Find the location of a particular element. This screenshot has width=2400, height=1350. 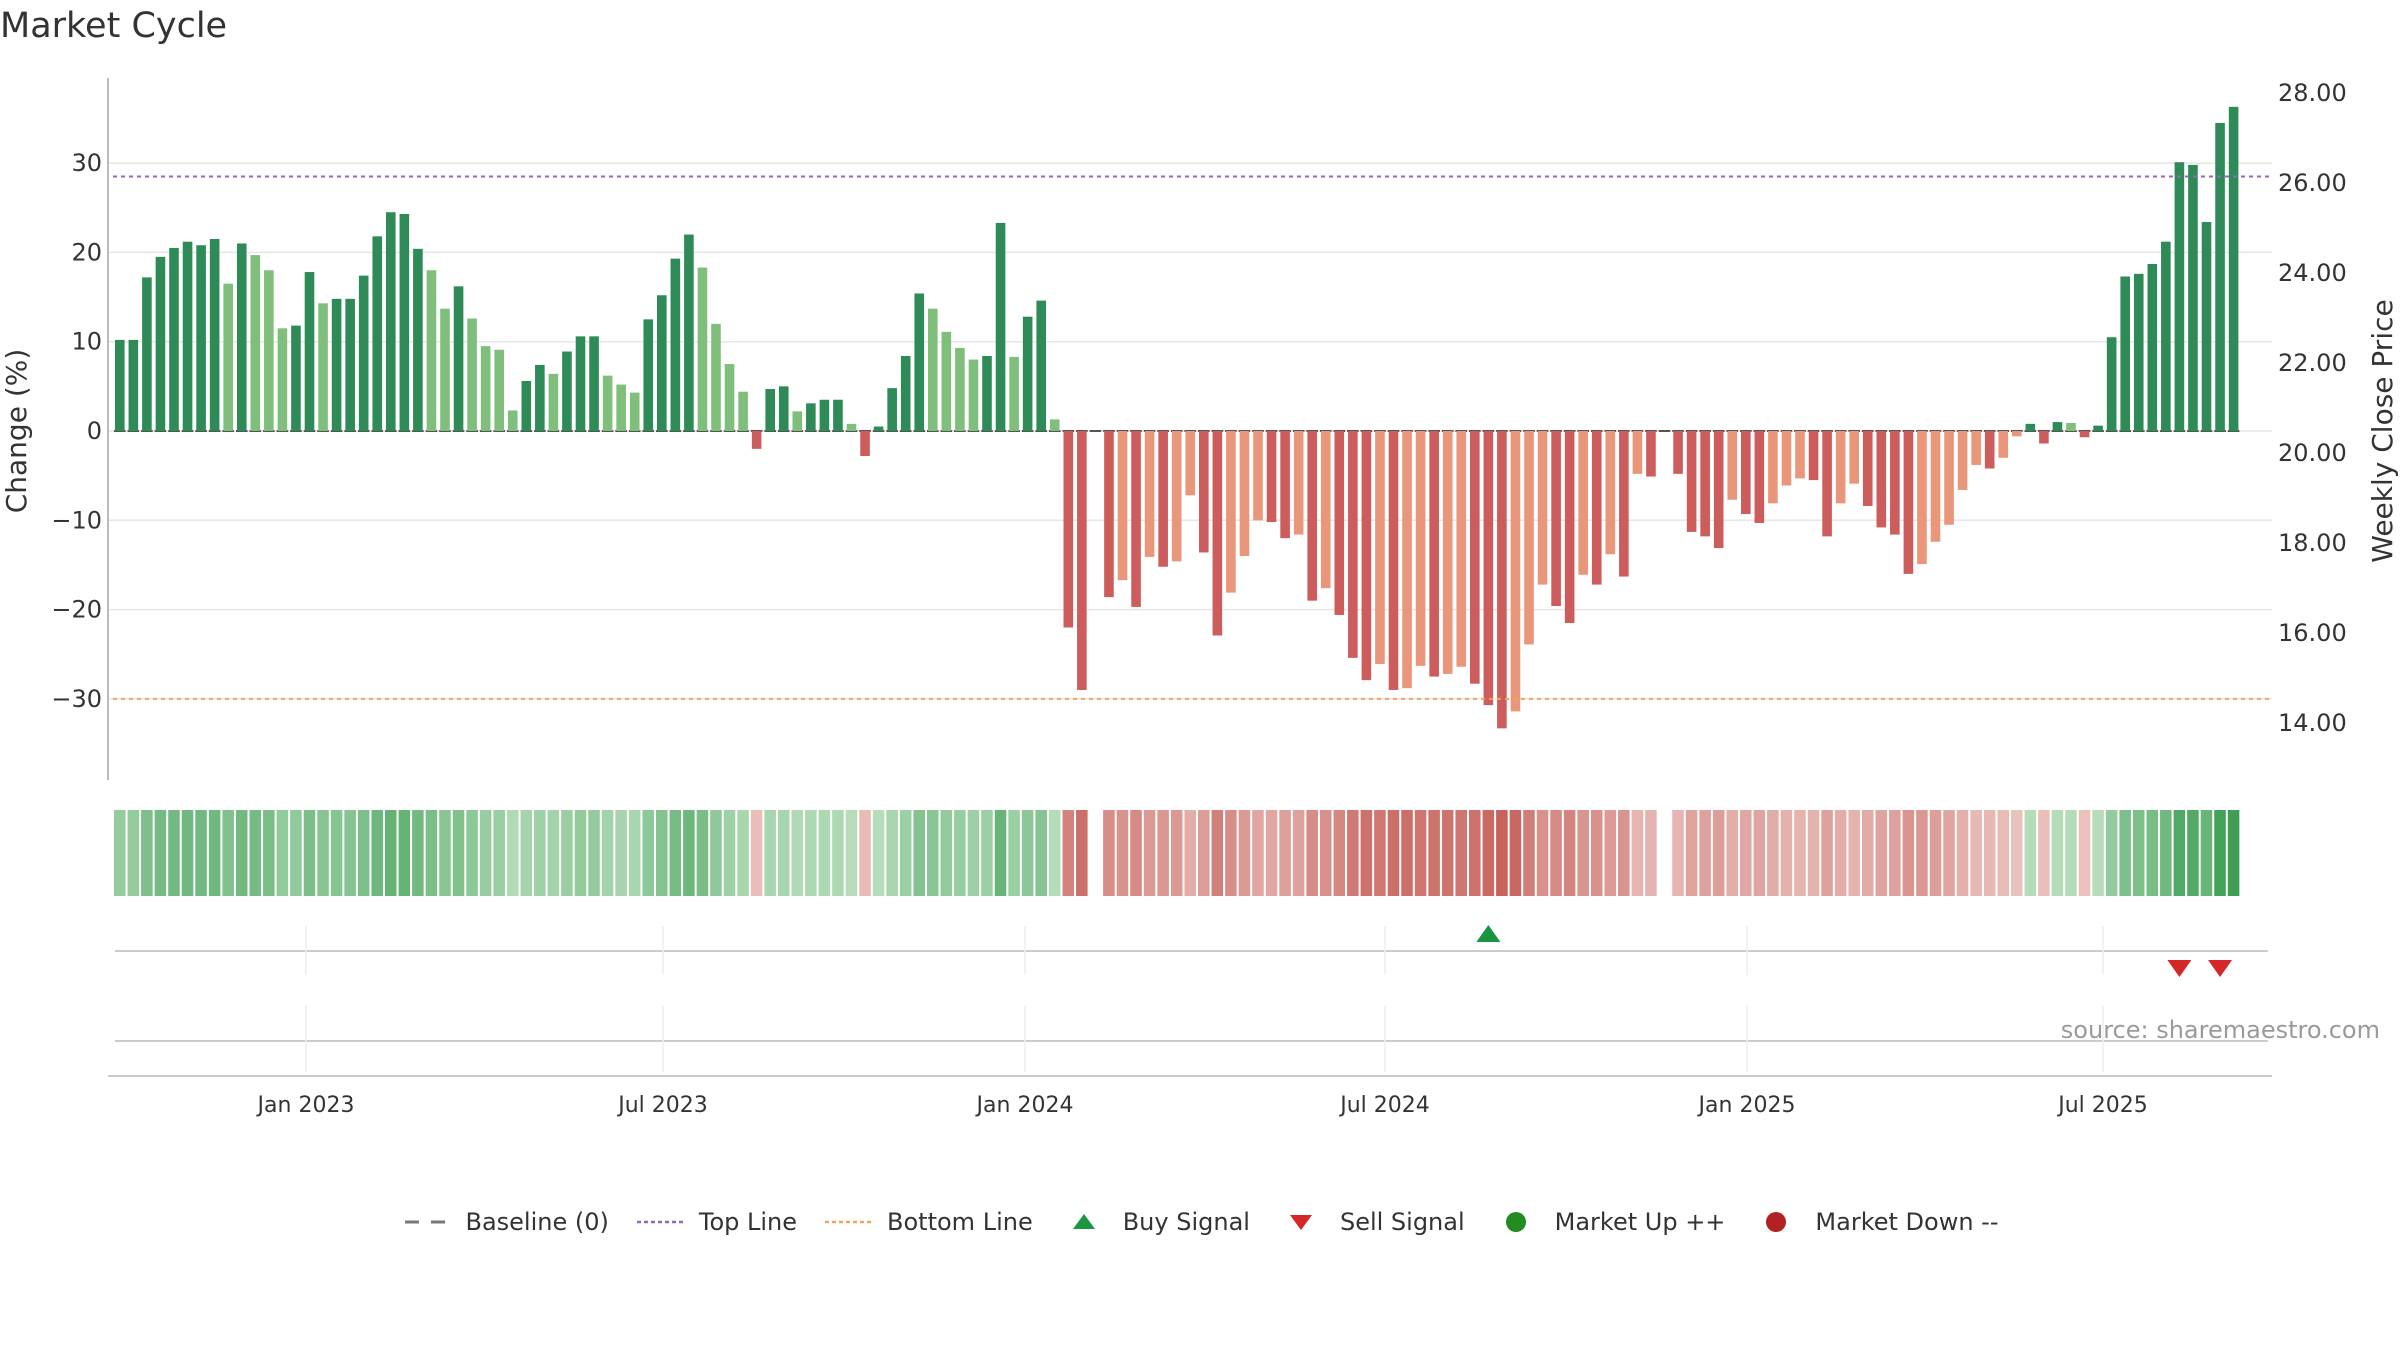

legend-label: Sell Signal is located at coordinates (1402, 1222).